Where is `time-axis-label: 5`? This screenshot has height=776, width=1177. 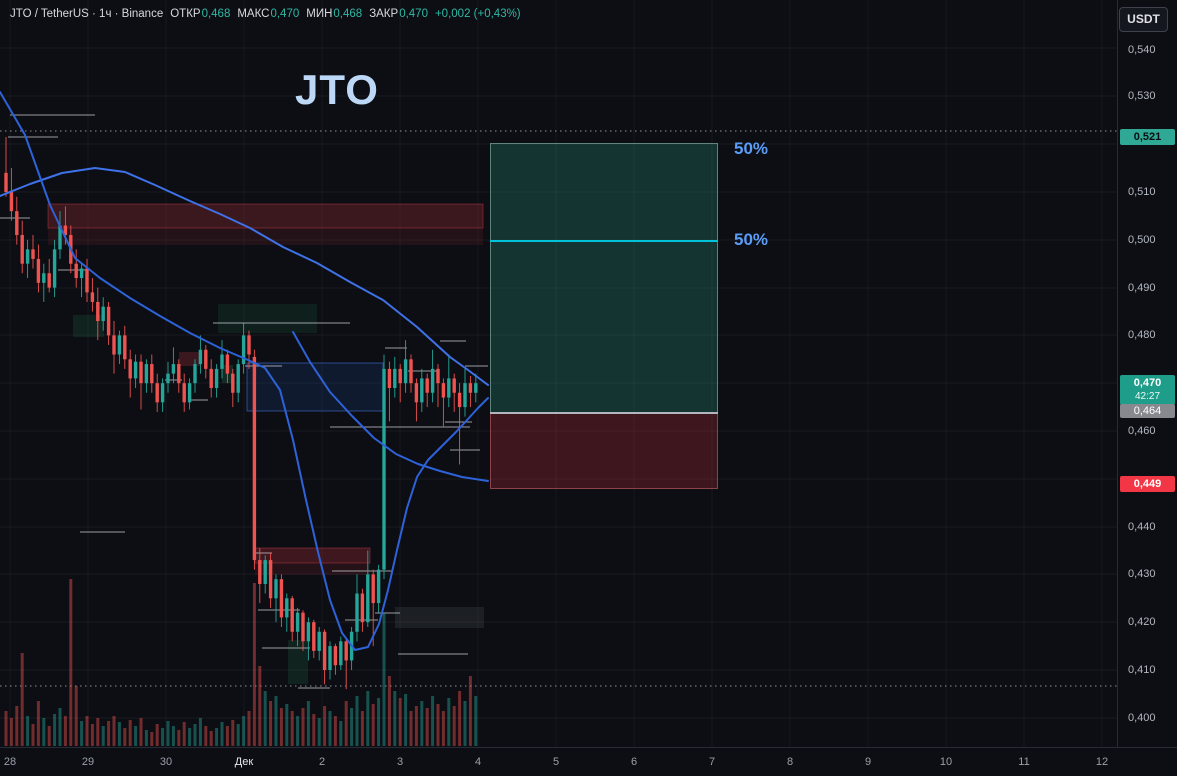
time-axis-label: 5 is located at coordinates (556, 762).